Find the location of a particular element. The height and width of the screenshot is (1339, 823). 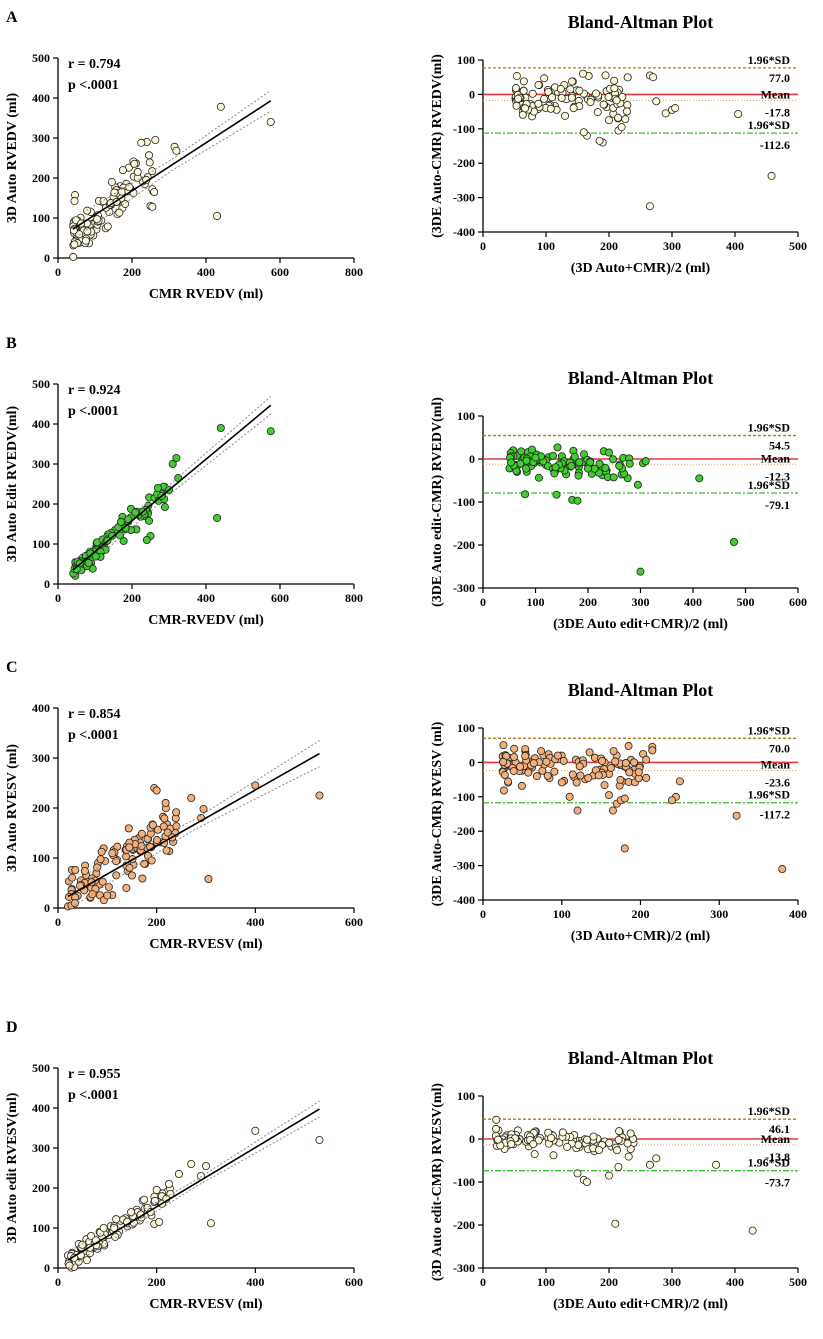

y-tick-label: 500 is located at coordinates (41, 1068).